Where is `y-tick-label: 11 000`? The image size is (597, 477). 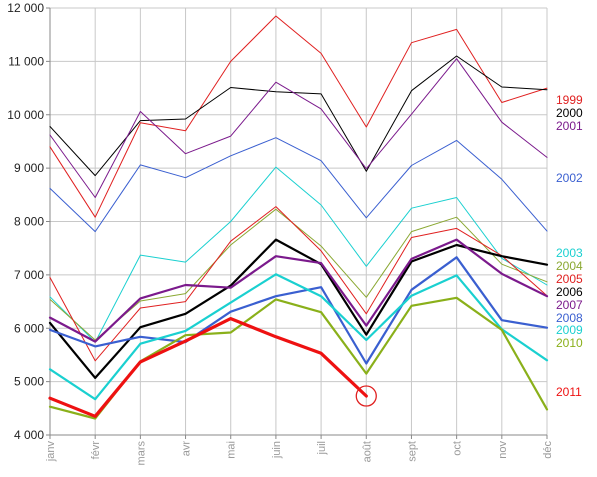
y-tick-label: 11 000 is located at coordinates (26, 61).